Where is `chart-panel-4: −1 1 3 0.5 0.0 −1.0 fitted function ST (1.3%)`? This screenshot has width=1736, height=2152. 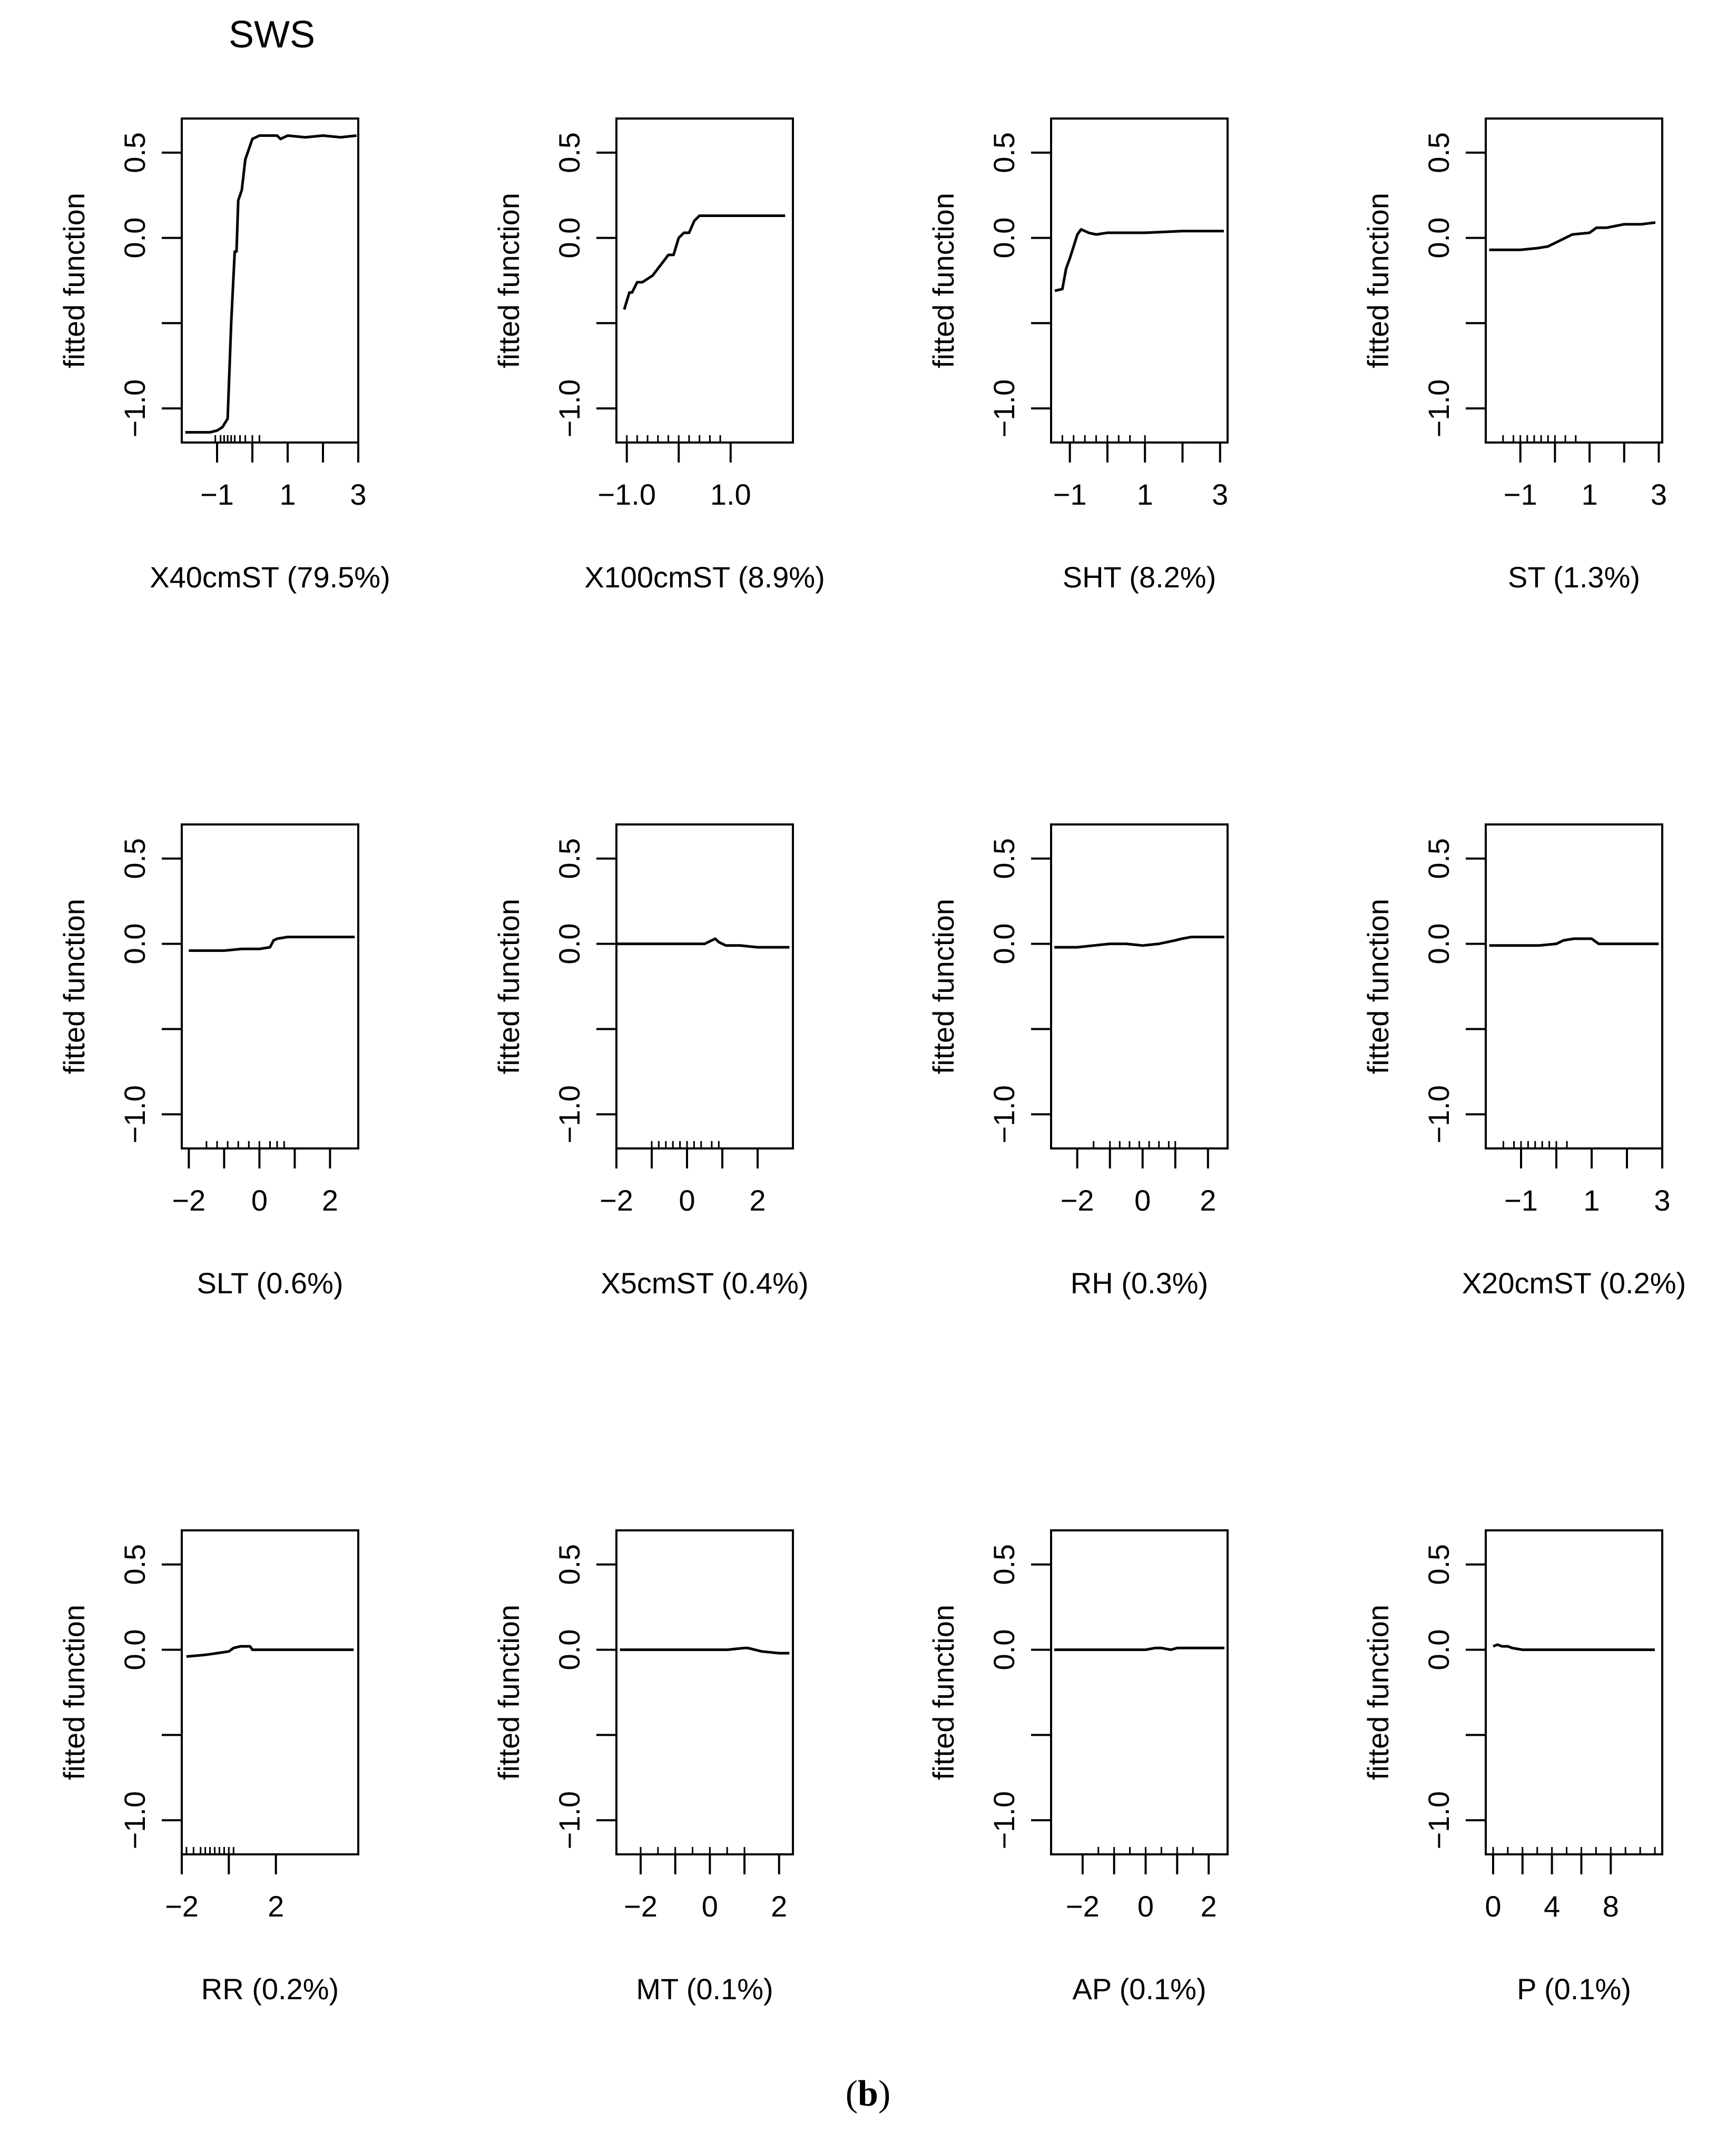 chart-panel-4: −1 1 3 0.5 0.0 −1.0 fitted function ST (1.3%) is located at coordinates (1514, 355).